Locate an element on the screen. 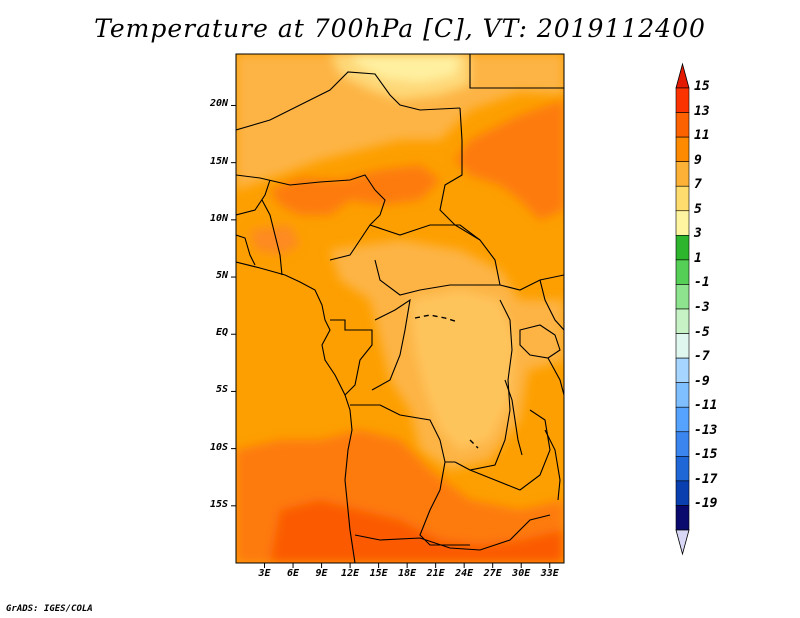 This screenshot has width=800, height=618. field-region-sahara-pale is located at coordinates (405, 68).